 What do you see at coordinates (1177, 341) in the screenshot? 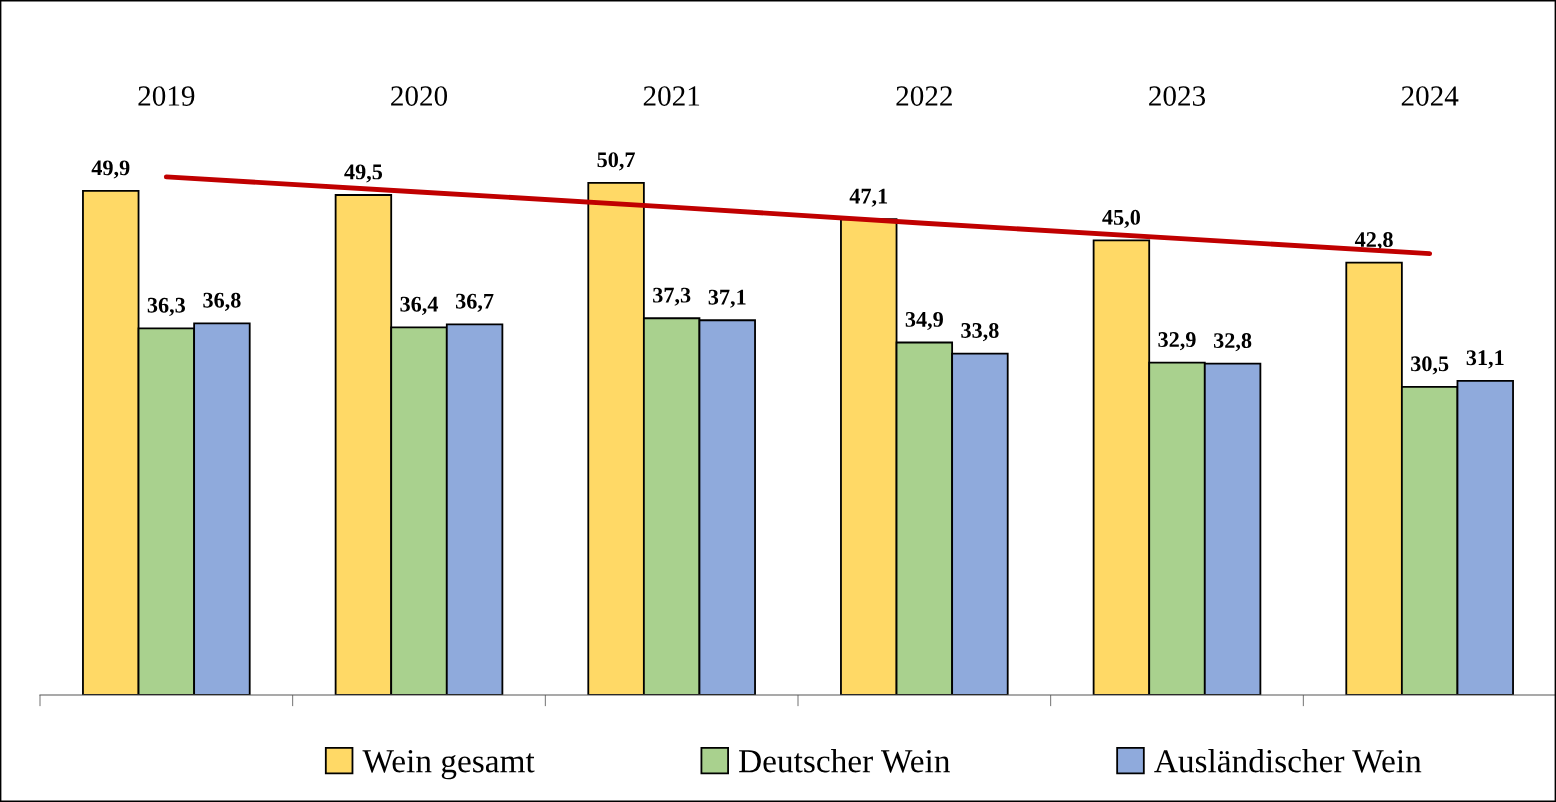
I see `data-label: 32,9` at bounding box center [1177, 341].